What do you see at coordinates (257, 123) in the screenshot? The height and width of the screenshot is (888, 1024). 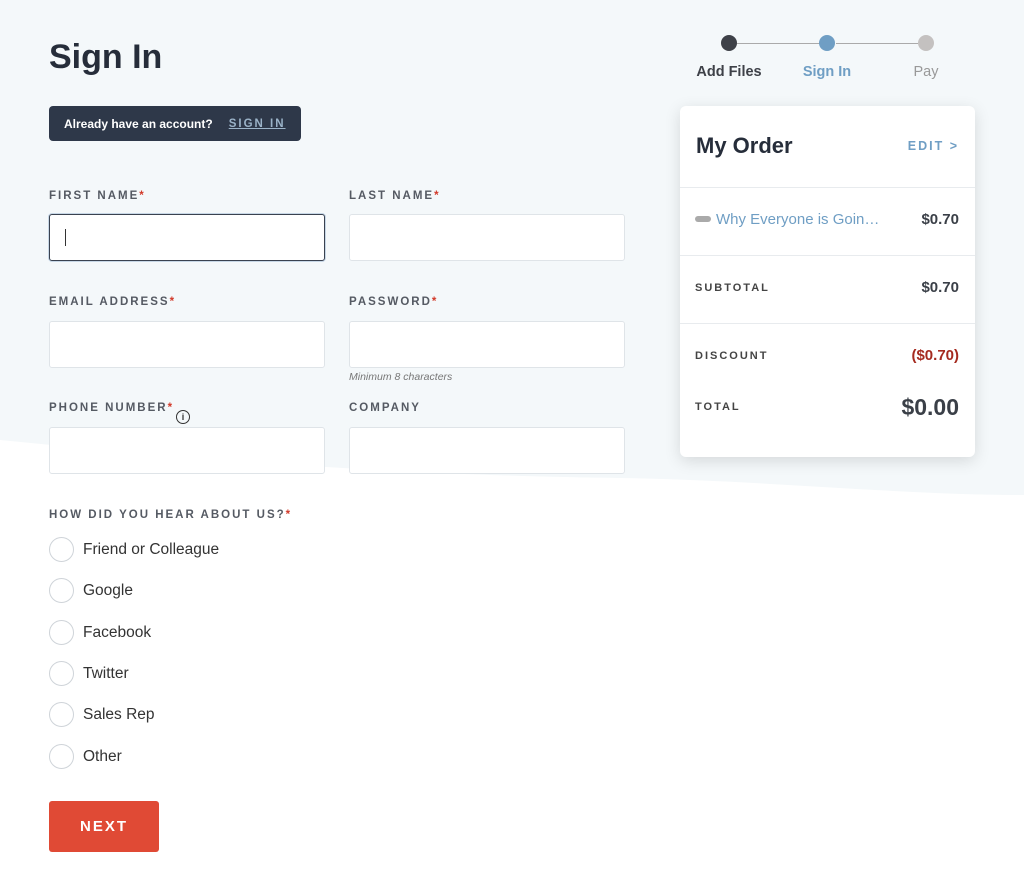 I see `sign-in-link: SIGN IN` at bounding box center [257, 123].